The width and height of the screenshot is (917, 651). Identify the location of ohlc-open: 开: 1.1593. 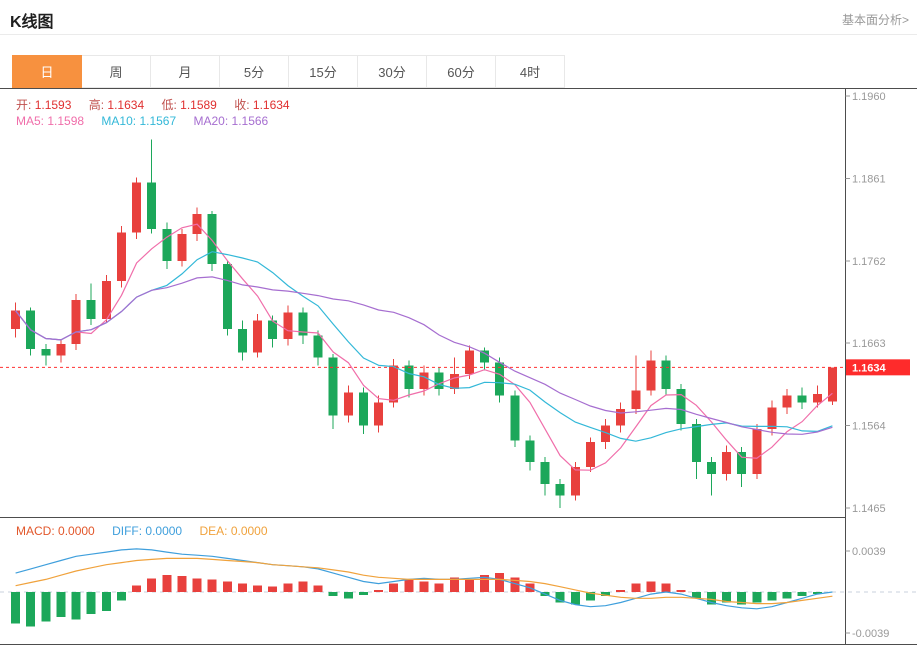
(44, 105).